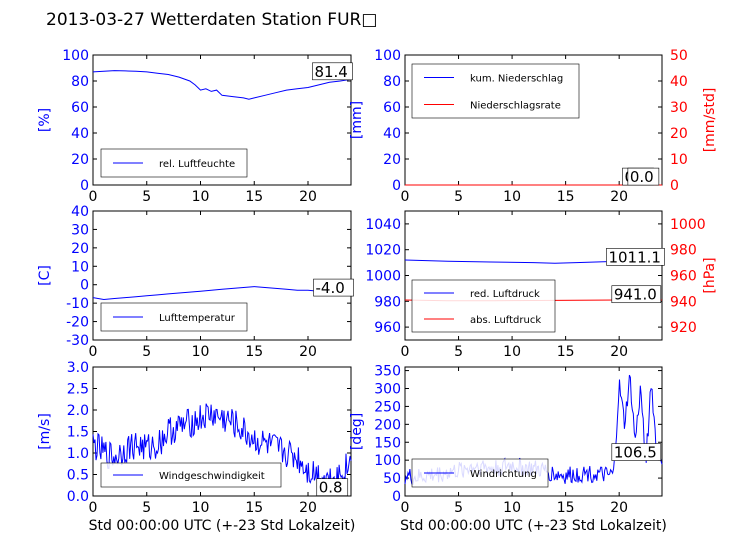  Describe the element at coordinates (197, 164) in the screenshot. I see `legend-label: rel. Luftfeuchte` at that location.